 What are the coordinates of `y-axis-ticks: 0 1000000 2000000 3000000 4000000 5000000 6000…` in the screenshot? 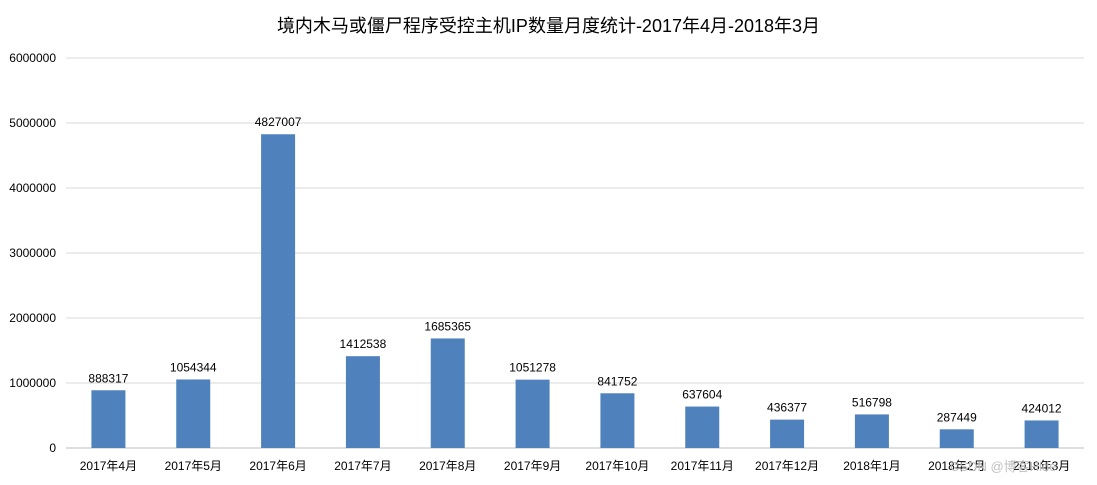 It's located at (32, 253).